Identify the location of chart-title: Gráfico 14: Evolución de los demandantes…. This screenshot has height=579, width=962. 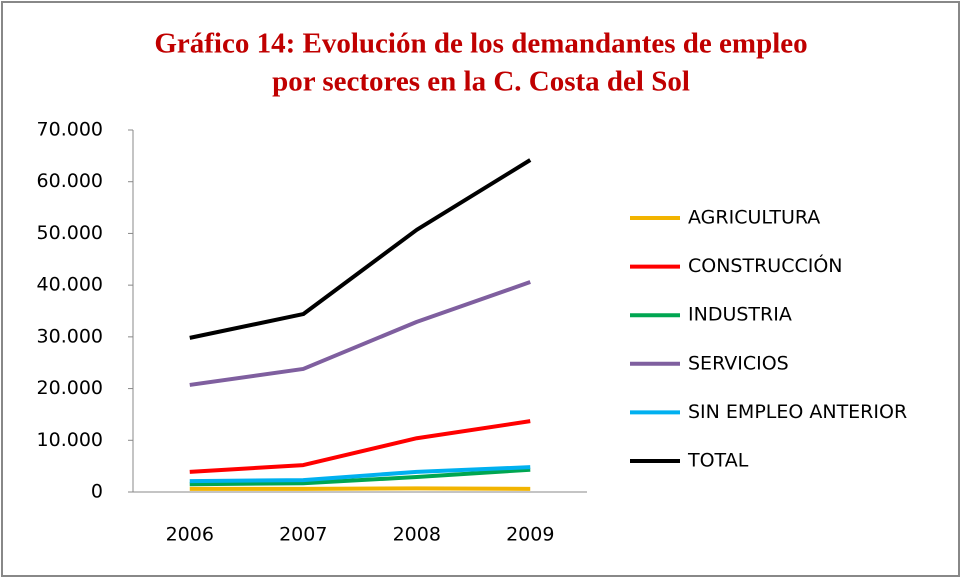
(480, 44).